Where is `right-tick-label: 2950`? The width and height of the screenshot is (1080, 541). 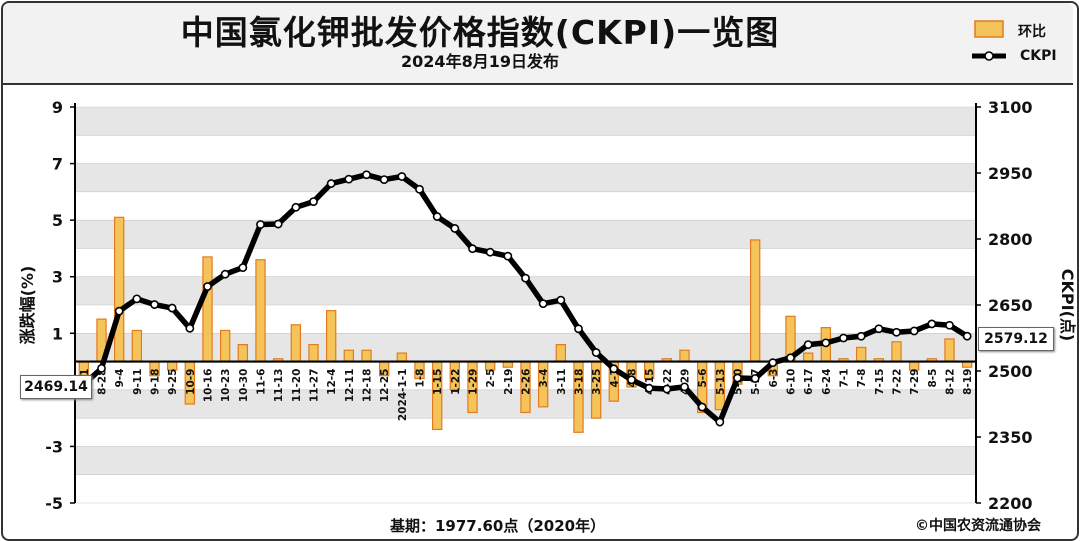 right-tick-label: 2950 is located at coordinates (1010, 173).